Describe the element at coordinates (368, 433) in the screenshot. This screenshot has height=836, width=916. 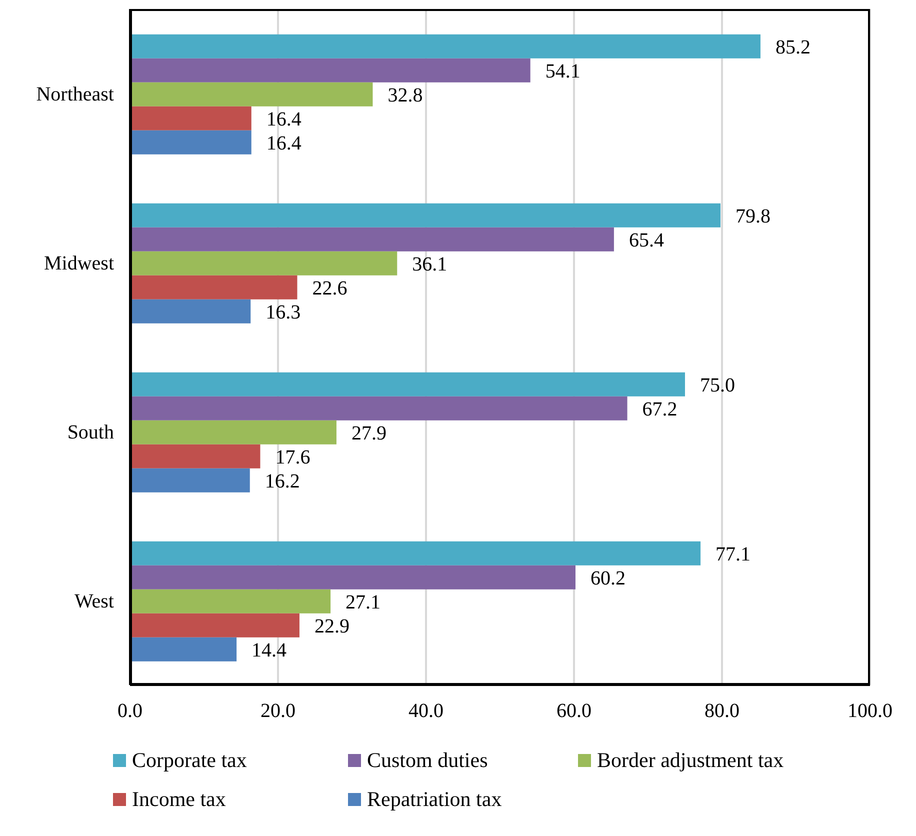
I see `data-label: 27.9` at that location.